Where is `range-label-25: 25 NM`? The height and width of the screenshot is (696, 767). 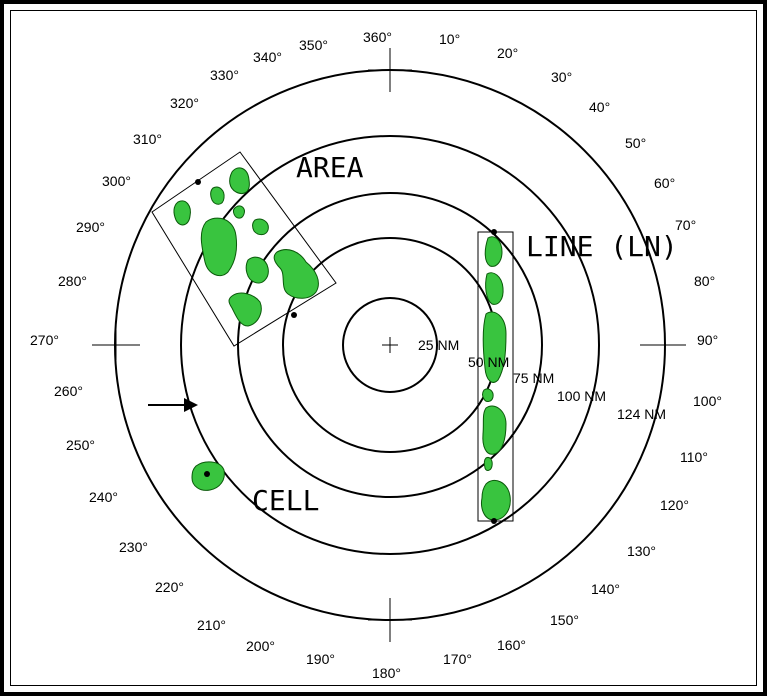
range-label-25: 25 NM is located at coordinates (438, 345).